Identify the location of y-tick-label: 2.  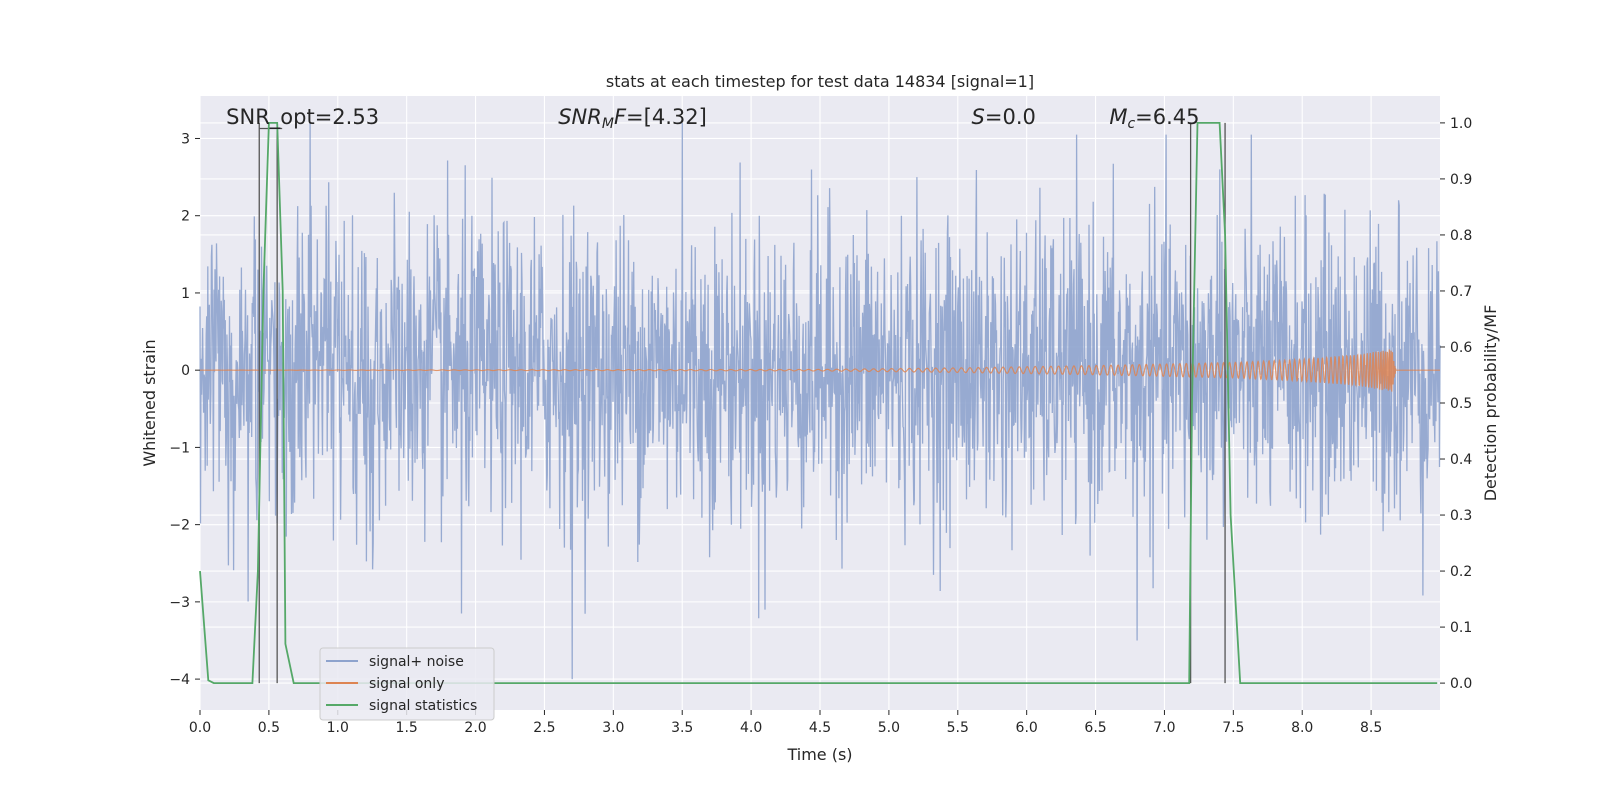
(185, 217).